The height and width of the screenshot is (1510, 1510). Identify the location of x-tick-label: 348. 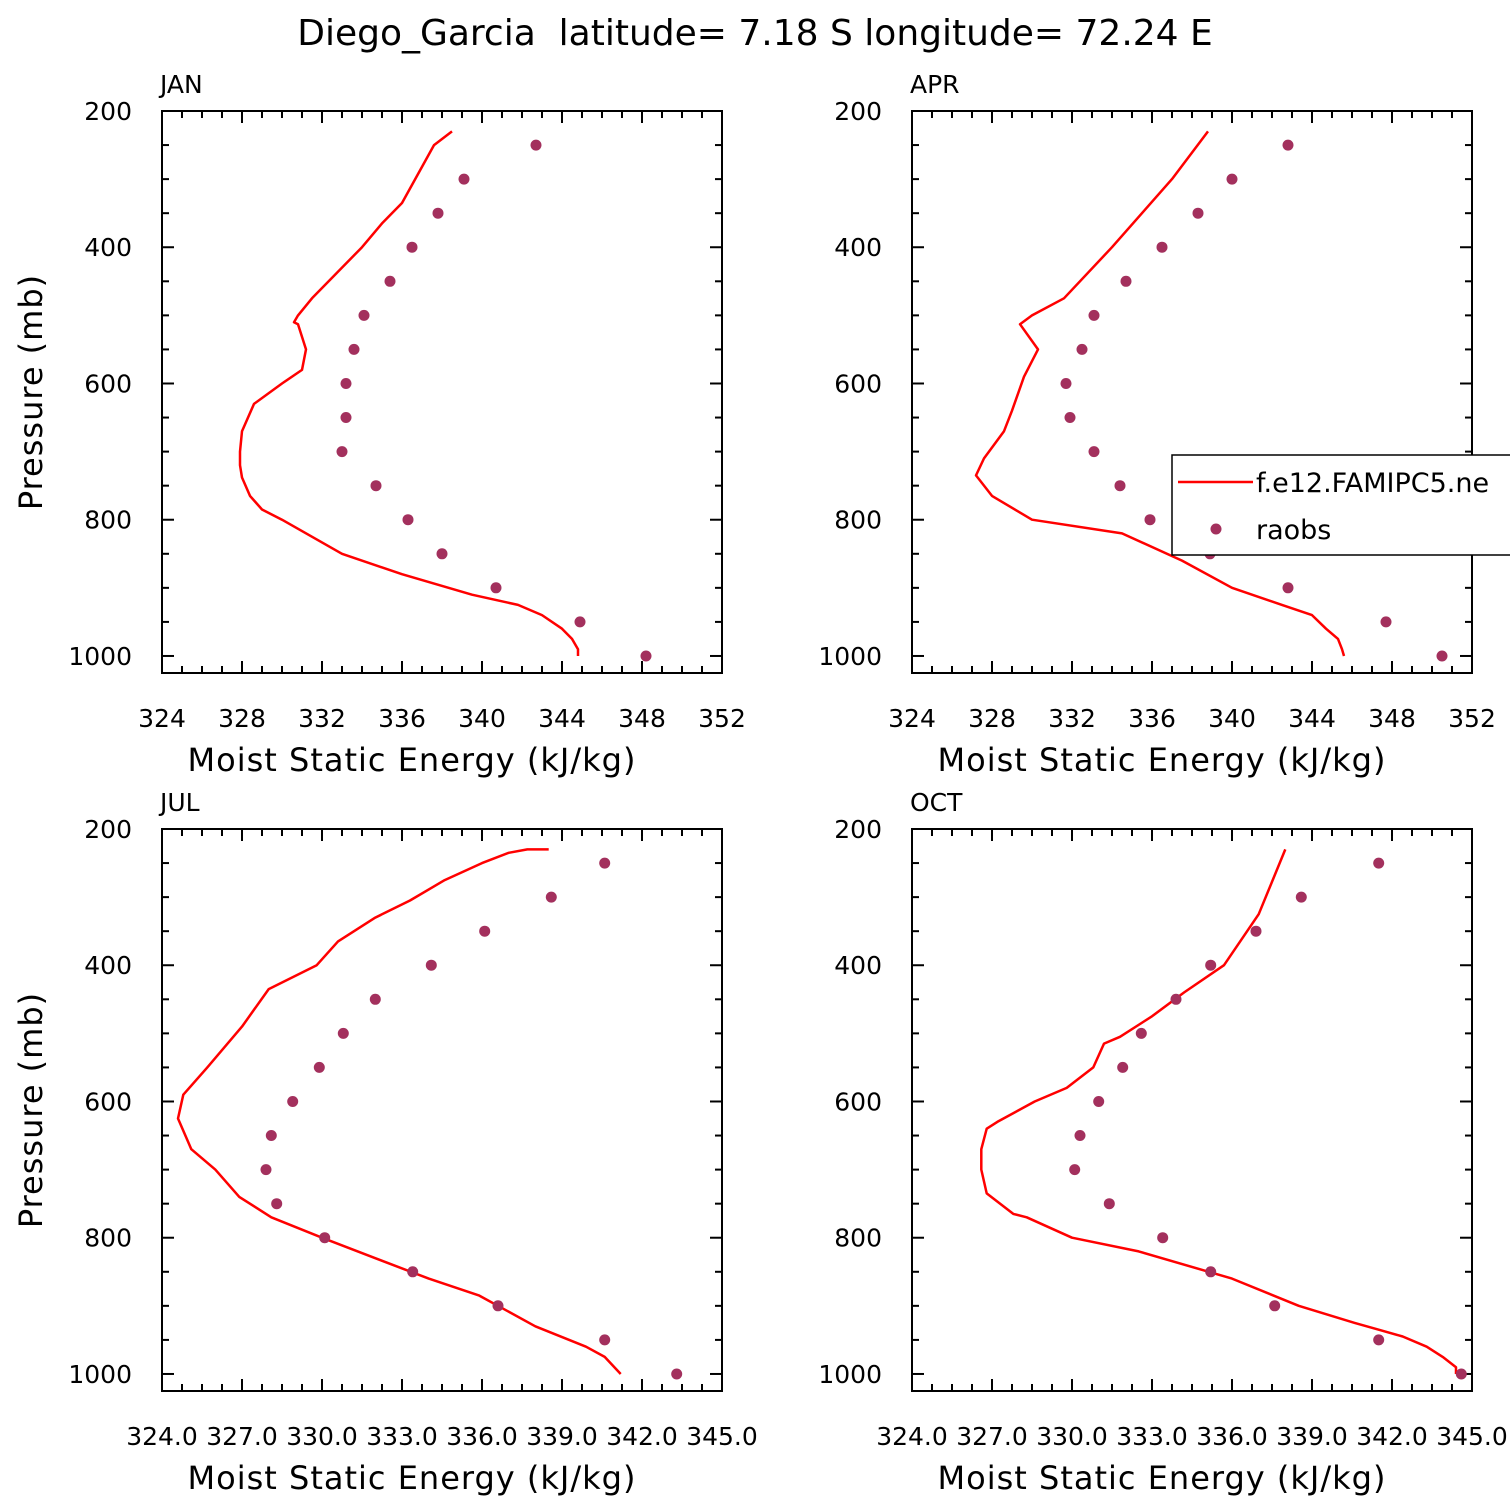
(1392, 718).